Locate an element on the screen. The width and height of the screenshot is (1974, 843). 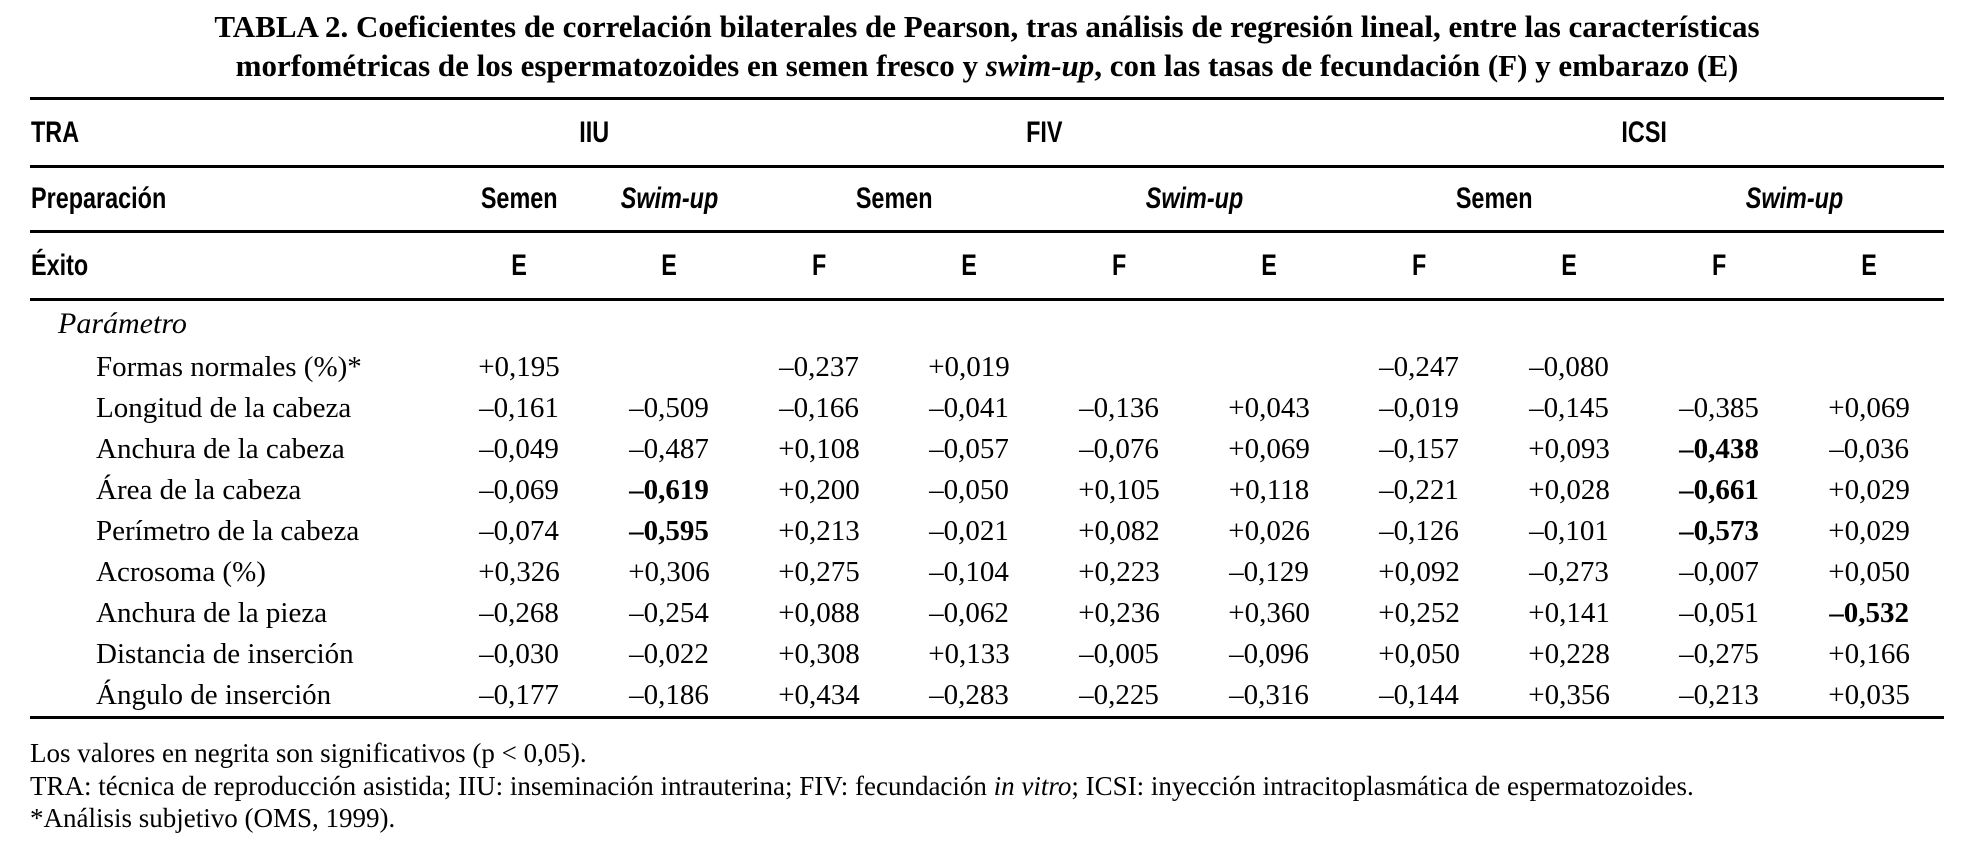
correlation-value: +0,326 is located at coordinates (519, 572).